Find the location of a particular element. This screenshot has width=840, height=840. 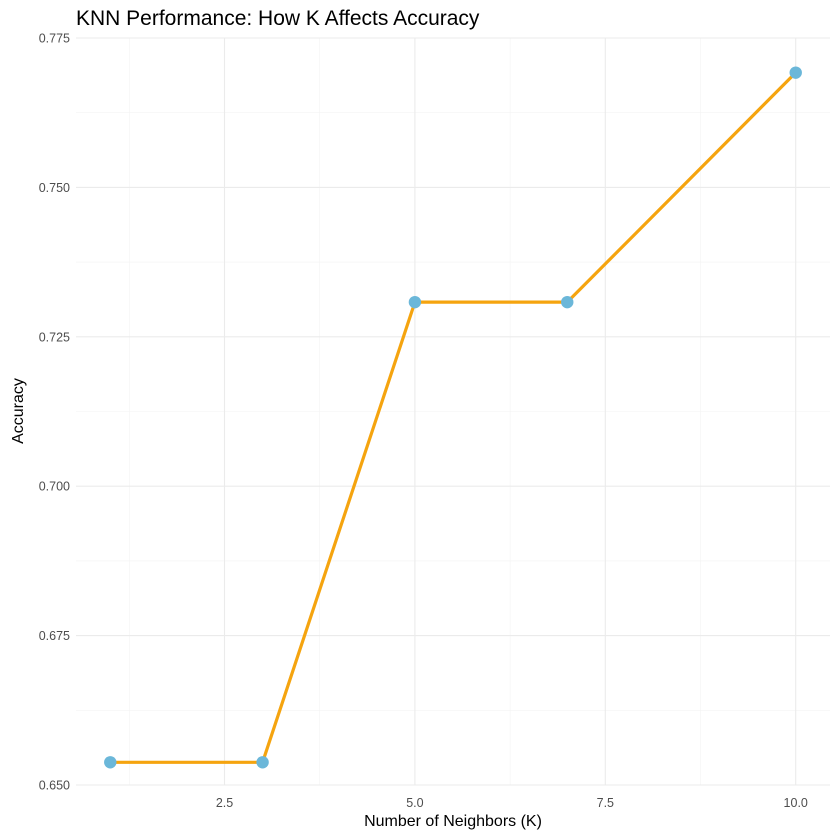

x-axis-ticks: 2.5 5.0 7.5 10.0 is located at coordinates (512, 803).